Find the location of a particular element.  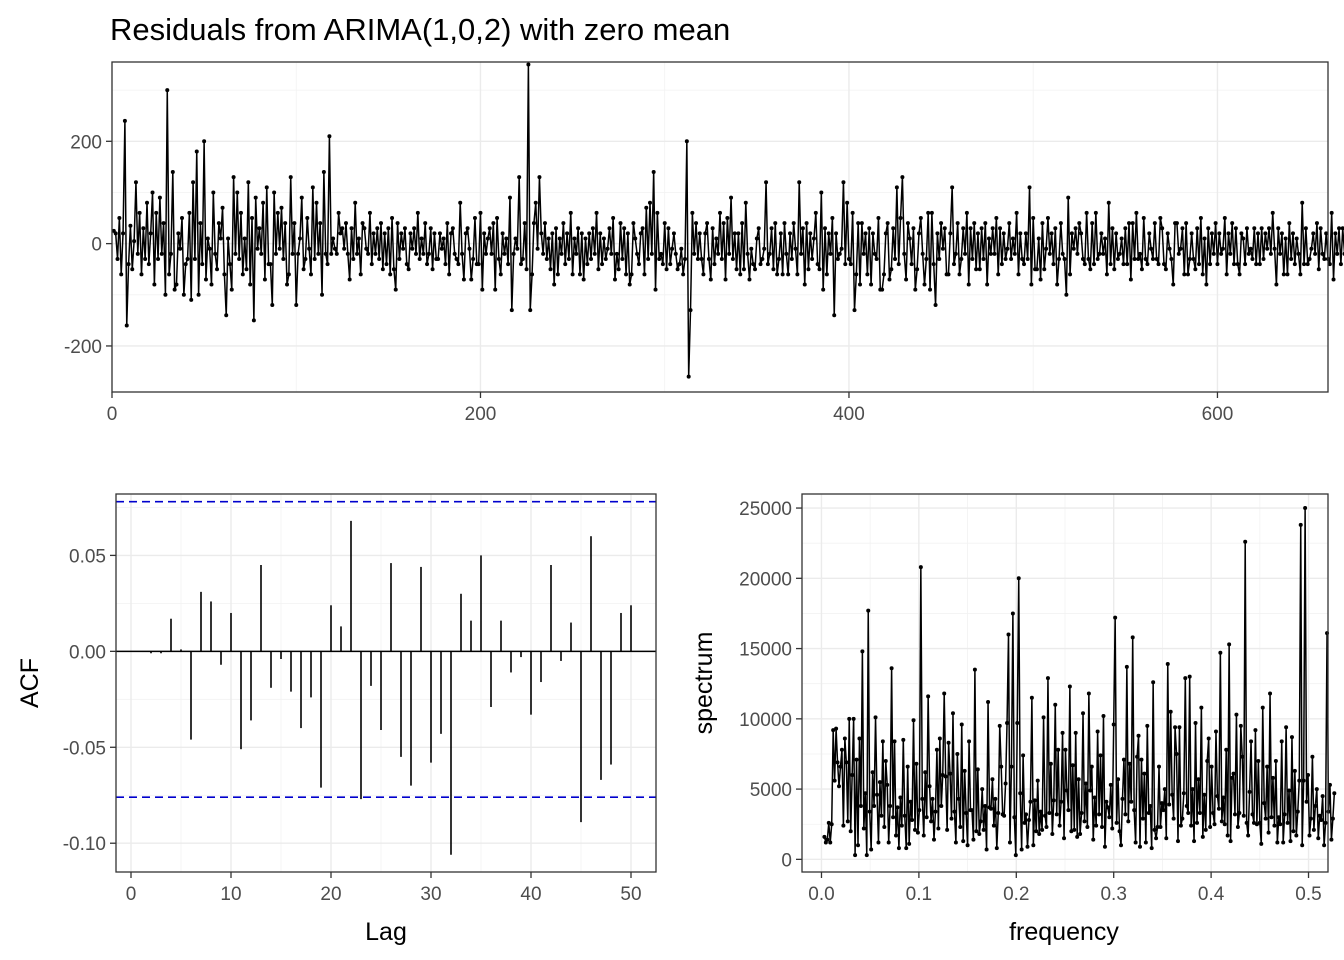

spectrum-x-tick-label: 0.3 is located at coordinates (1113, 894).